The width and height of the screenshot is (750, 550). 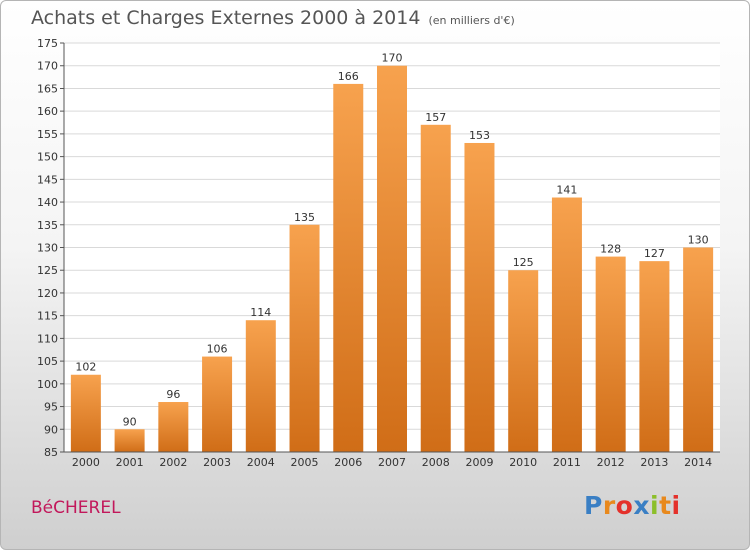 I want to click on x-tick-label: 2008, so click(x=436, y=462).